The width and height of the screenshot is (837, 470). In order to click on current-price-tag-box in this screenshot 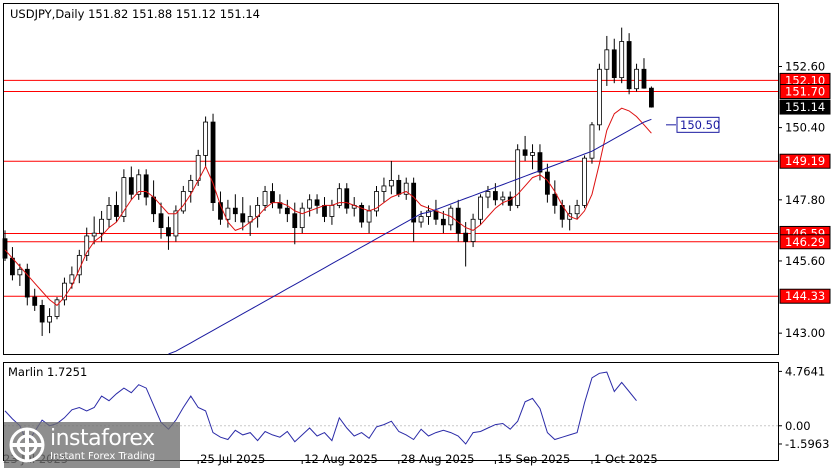, I will do `click(805, 107)`.